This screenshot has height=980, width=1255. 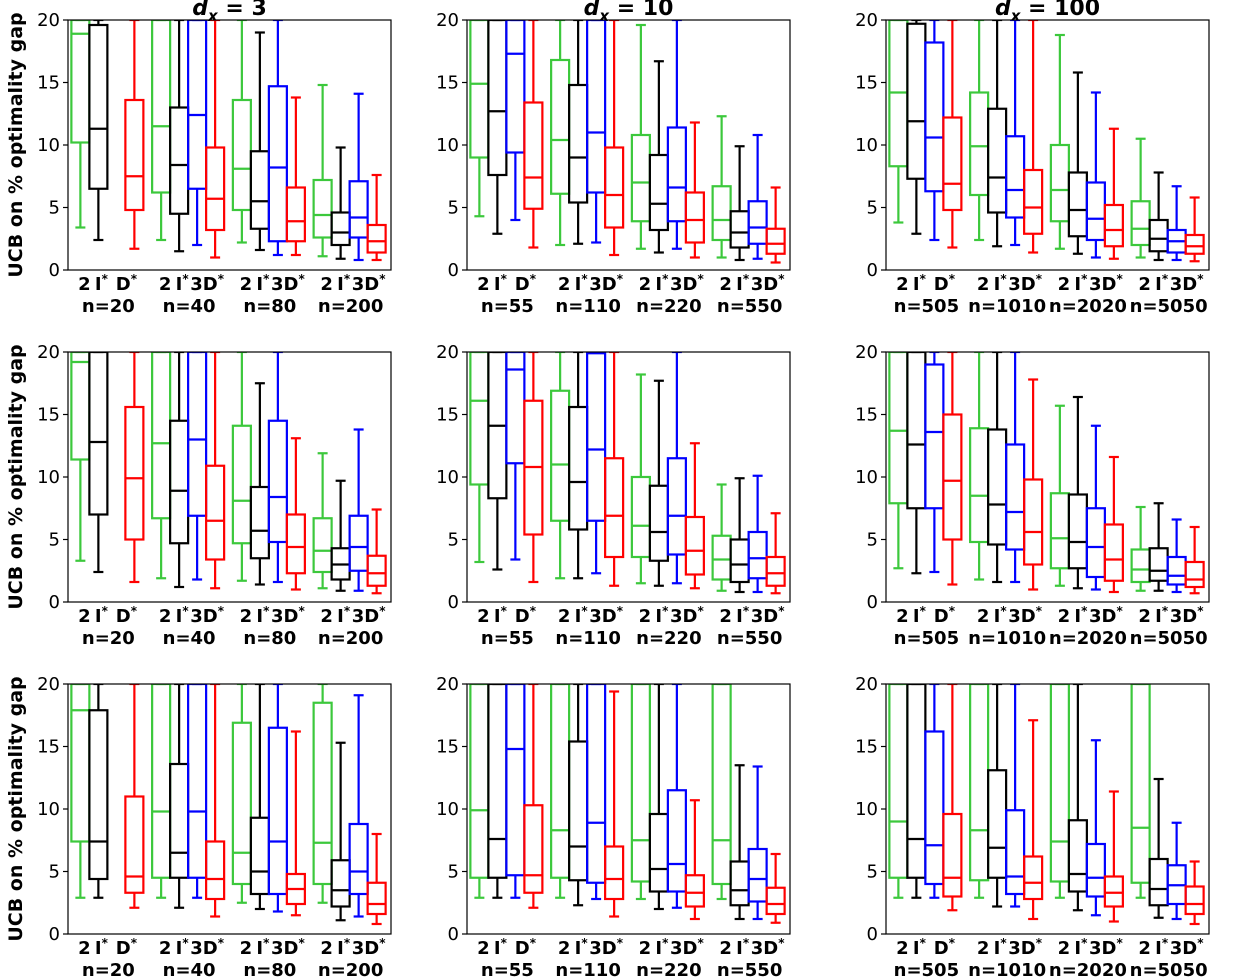 I want to click on x-tick-label: D*, so click(x=127, y=283).